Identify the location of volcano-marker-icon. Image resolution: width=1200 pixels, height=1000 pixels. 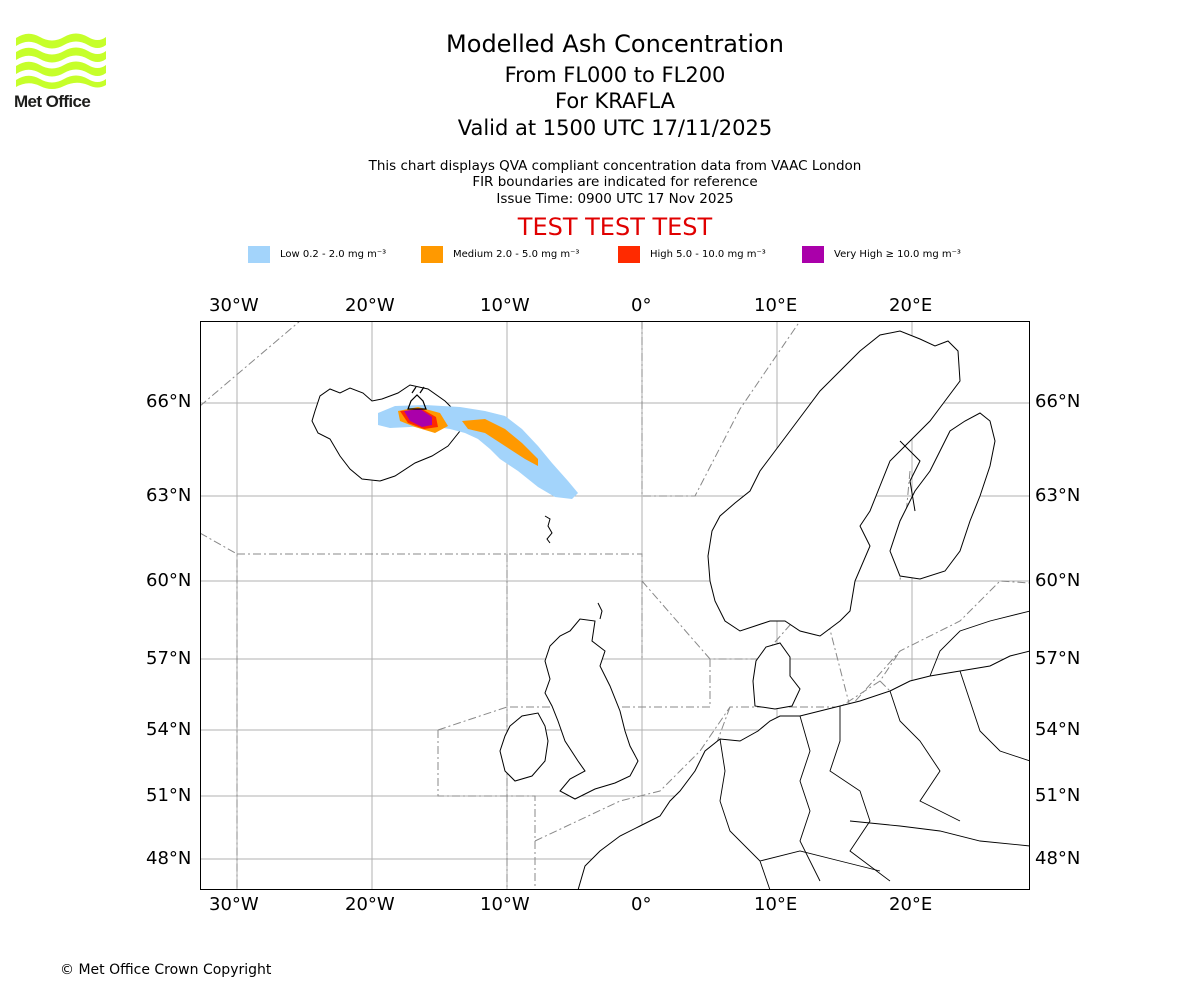
(417, 398).